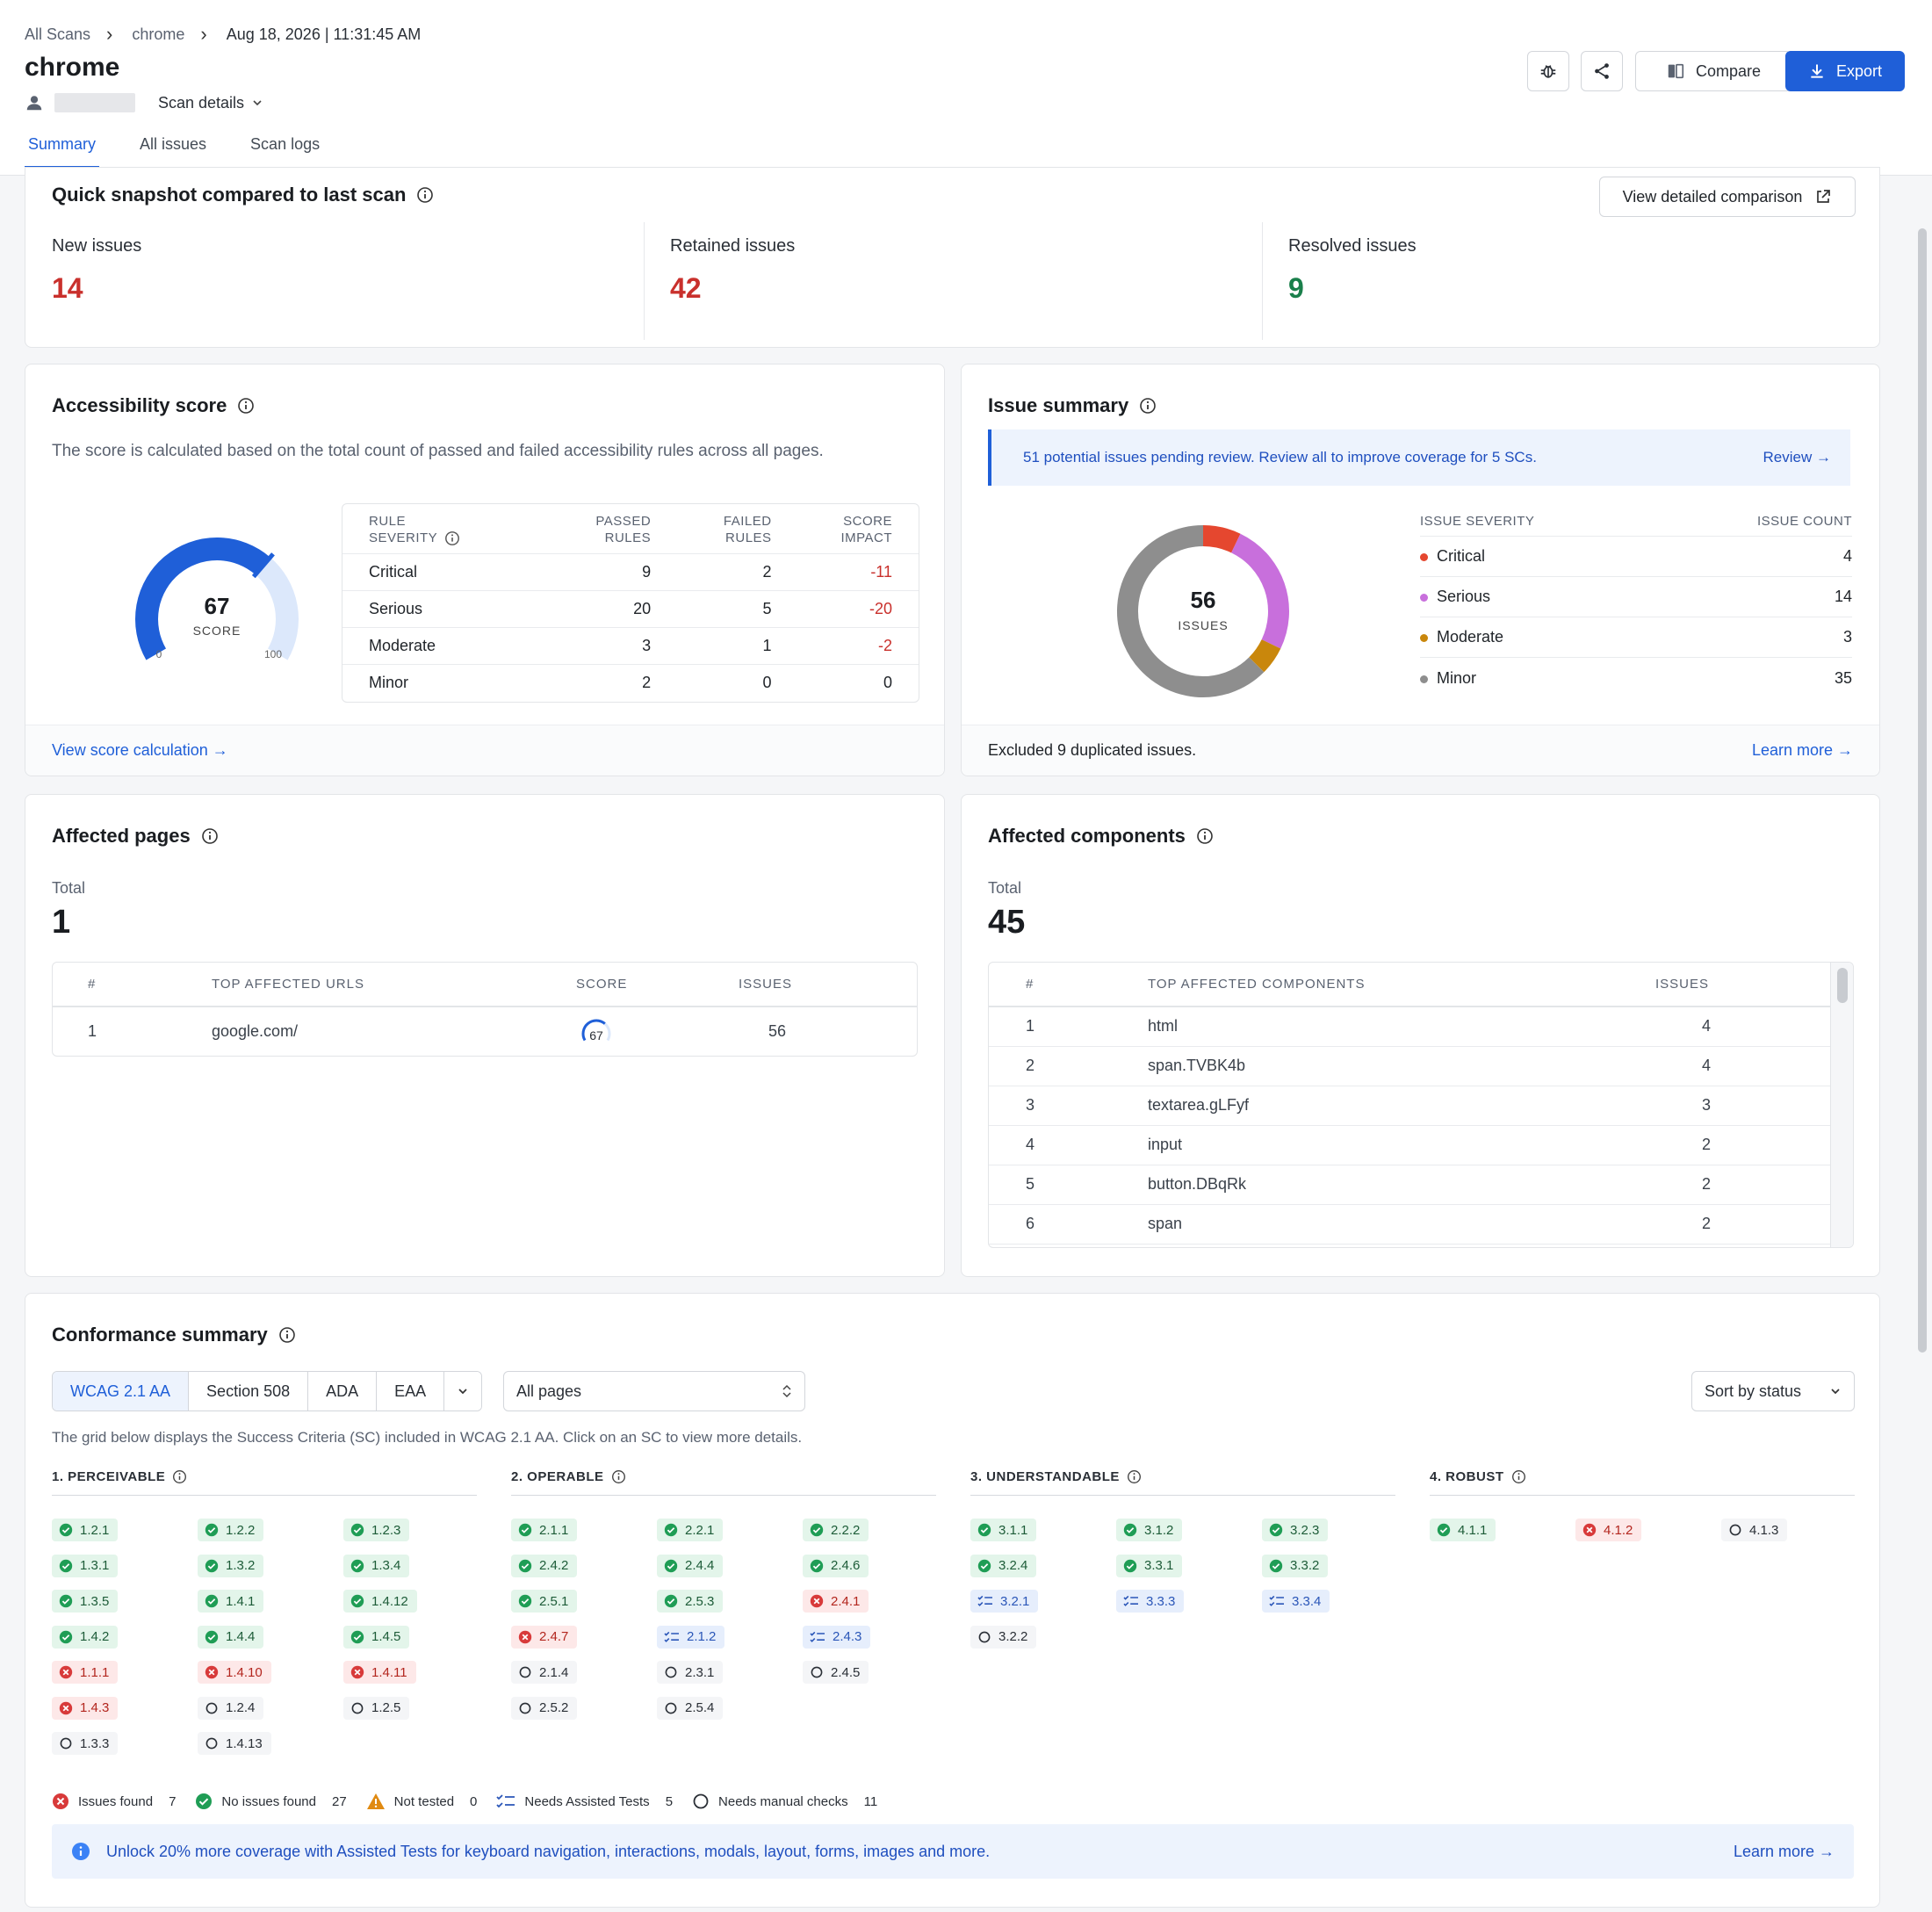 This screenshot has height=1912, width=1932. What do you see at coordinates (97, 246) in the screenshot?
I see `new-issues-label: New issues` at bounding box center [97, 246].